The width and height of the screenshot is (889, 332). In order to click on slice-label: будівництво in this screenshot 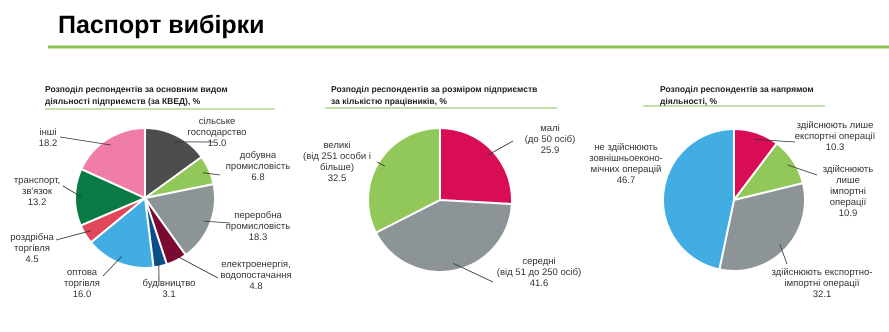, I will do `click(169, 283)`.